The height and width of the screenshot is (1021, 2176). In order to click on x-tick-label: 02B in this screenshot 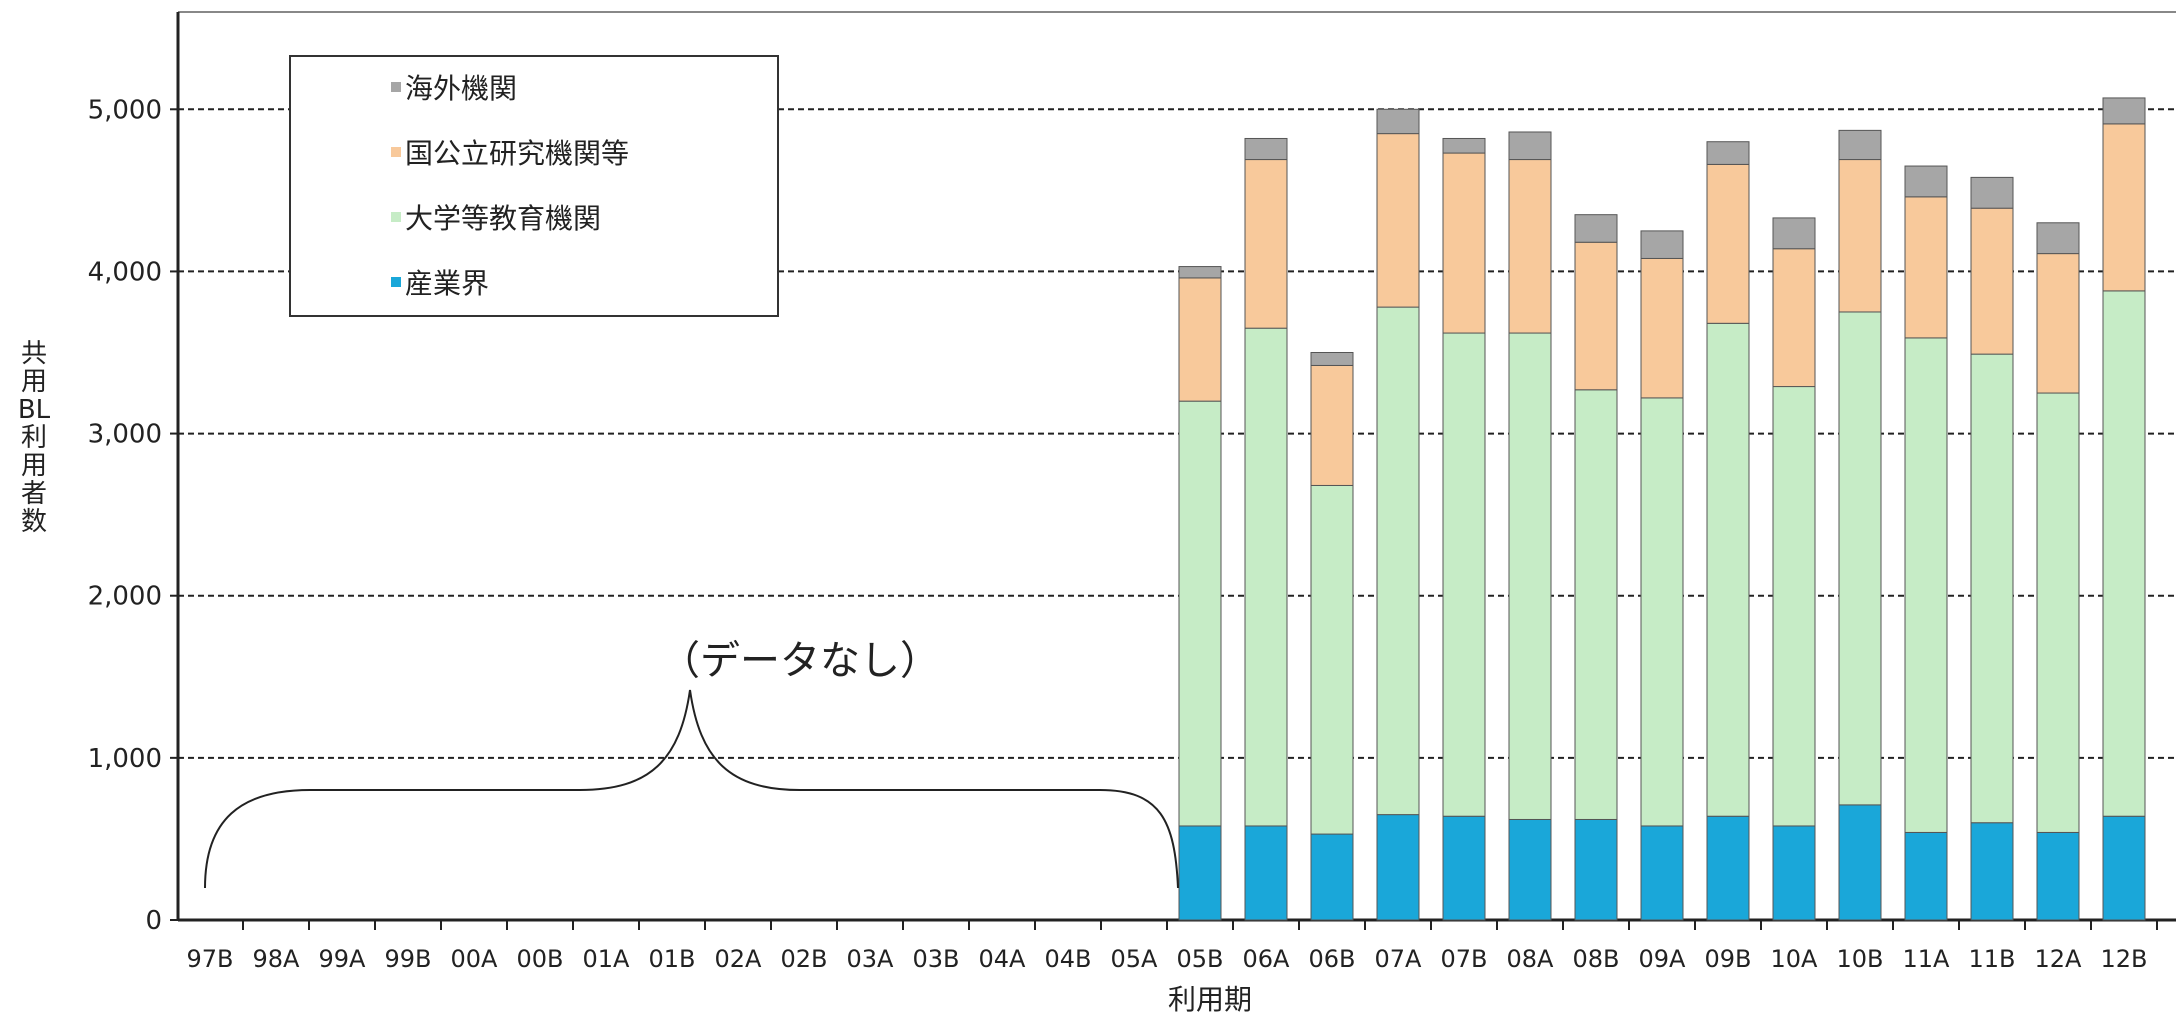, I will do `click(803, 959)`.